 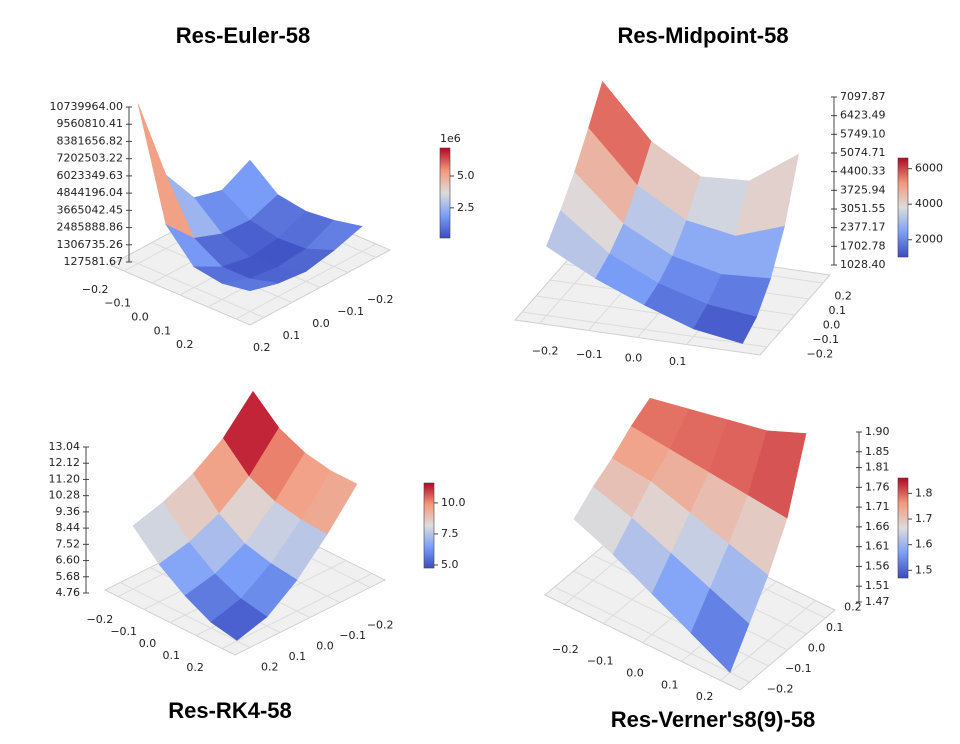 I want to click on z-tick-label: 7.52, so click(x=68, y=543).